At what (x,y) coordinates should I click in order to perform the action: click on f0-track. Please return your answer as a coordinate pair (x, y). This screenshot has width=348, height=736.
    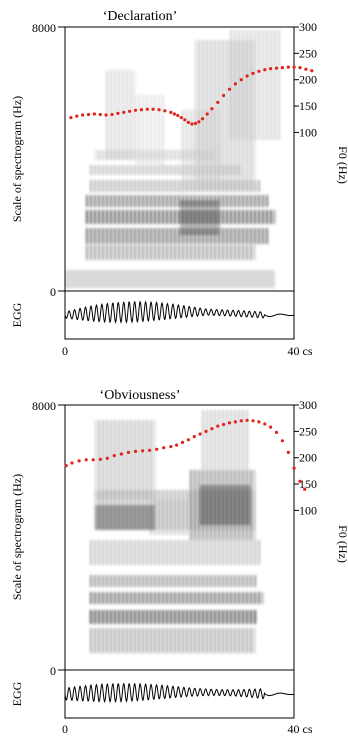
    Looking at the image, I should click on (191, 95).